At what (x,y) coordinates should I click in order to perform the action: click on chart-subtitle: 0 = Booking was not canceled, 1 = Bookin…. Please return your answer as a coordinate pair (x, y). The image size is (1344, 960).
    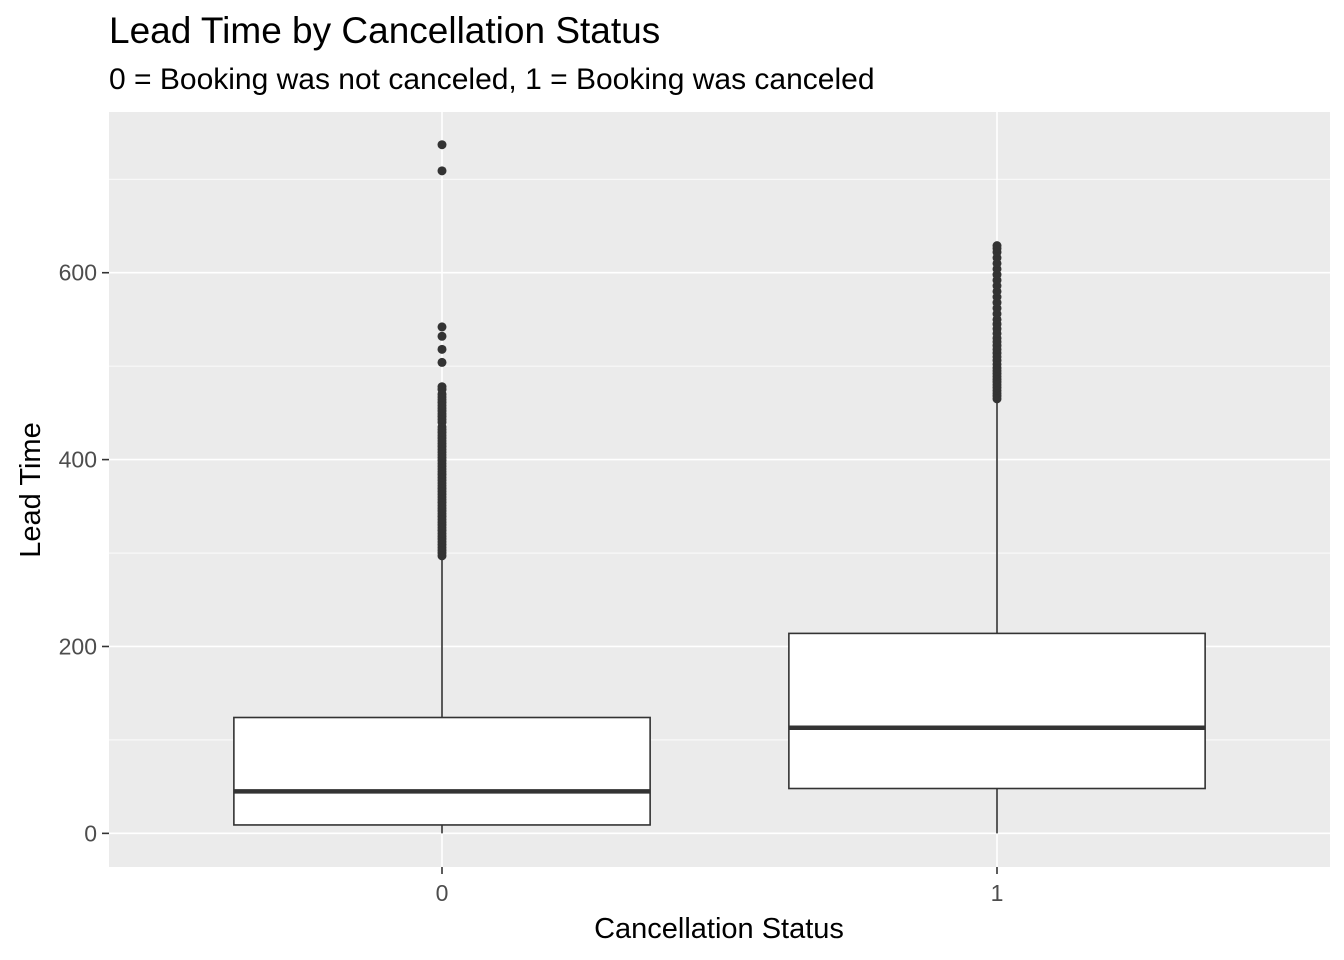
    Looking at the image, I should click on (492, 79).